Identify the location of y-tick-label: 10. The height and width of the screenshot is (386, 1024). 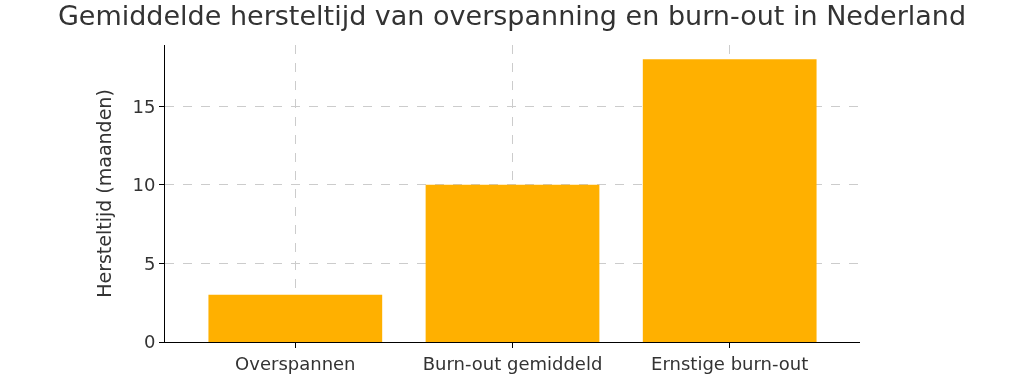
(144, 185).